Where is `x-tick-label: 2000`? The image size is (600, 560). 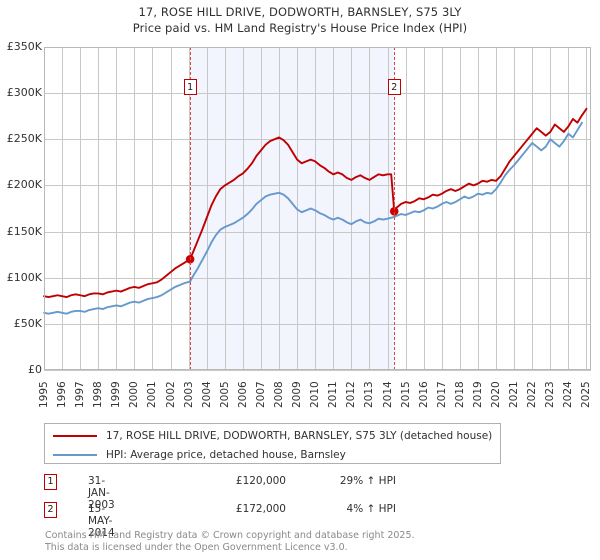 x-tick-label: 2000 is located at coordinates (134, 394).